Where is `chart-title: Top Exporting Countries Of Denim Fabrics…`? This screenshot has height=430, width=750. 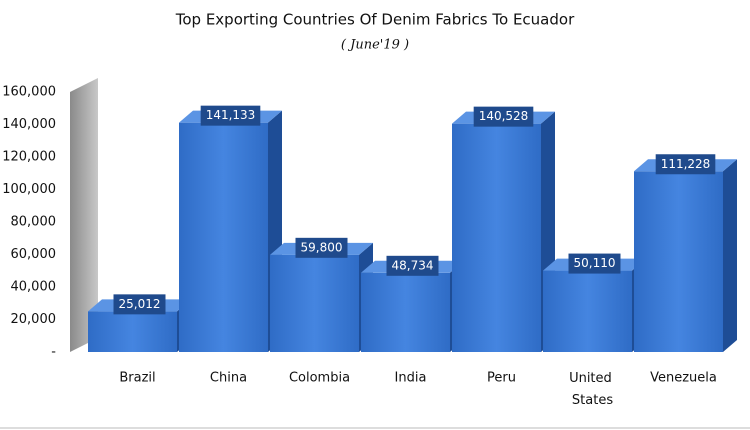 chart-title: Top Exporting Countries Of Denim Fabrics… is located at coordinates (375, 20).